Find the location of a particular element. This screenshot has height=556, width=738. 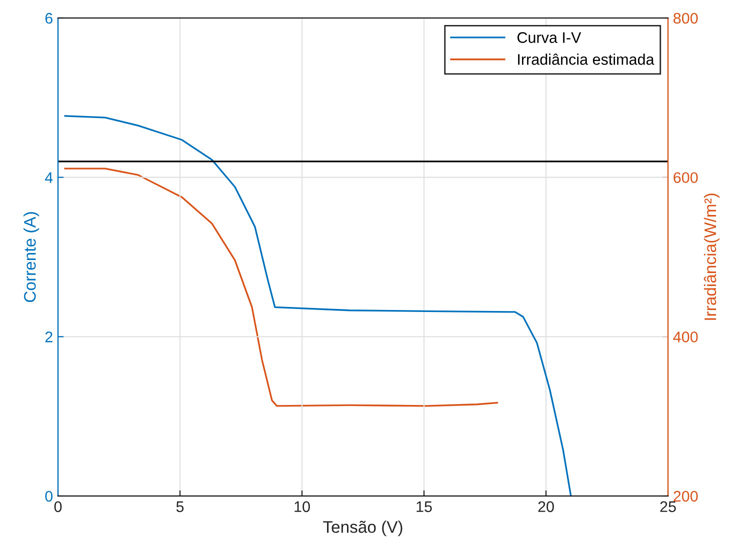

x-tick-label: 0 is located at coordinates (58, 506).